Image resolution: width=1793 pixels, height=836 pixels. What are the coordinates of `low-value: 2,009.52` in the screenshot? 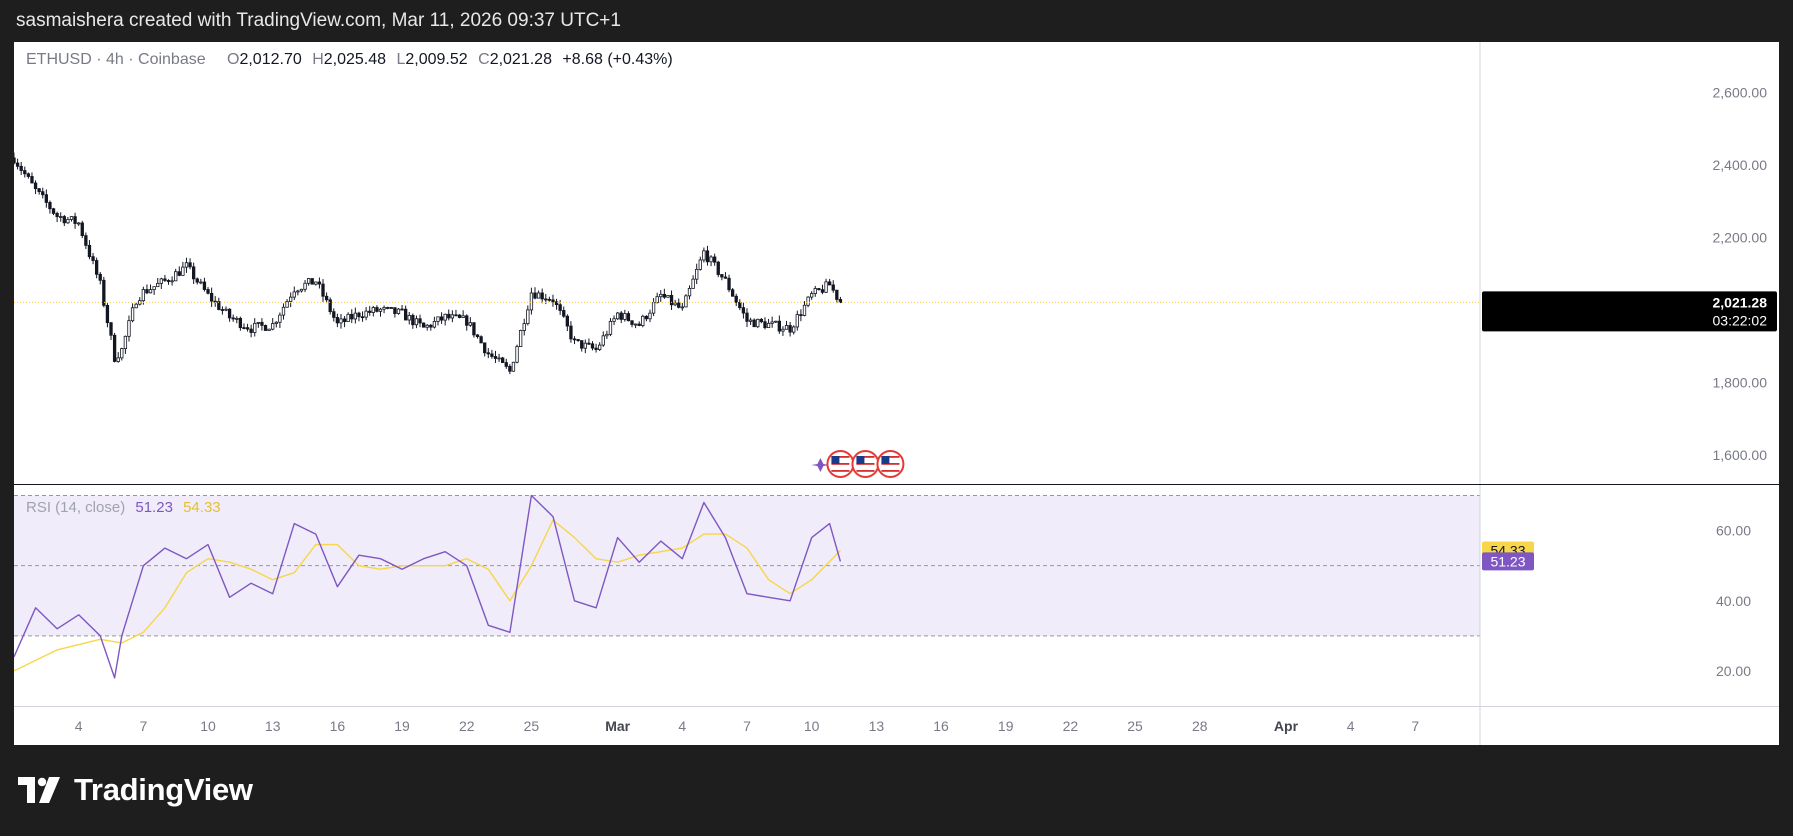 It's located at (436, 59).